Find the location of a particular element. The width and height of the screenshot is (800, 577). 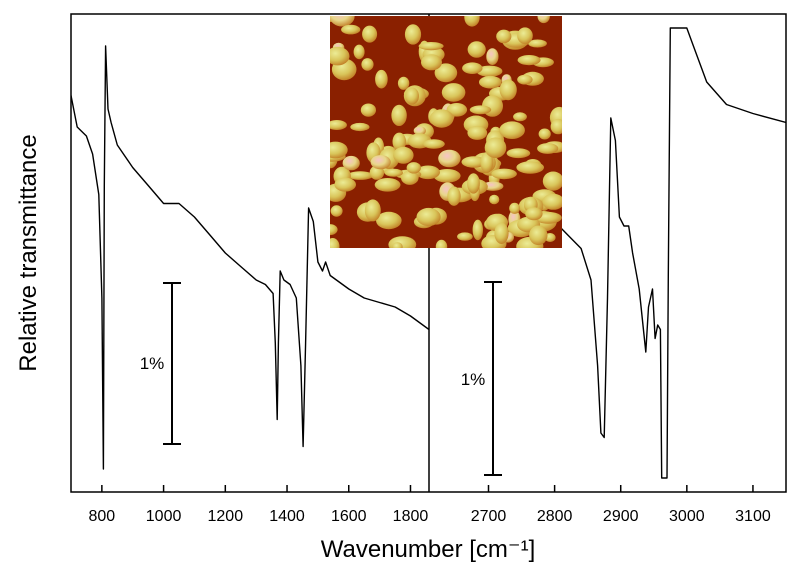

afm-inset is located at coordinates (446, 132).